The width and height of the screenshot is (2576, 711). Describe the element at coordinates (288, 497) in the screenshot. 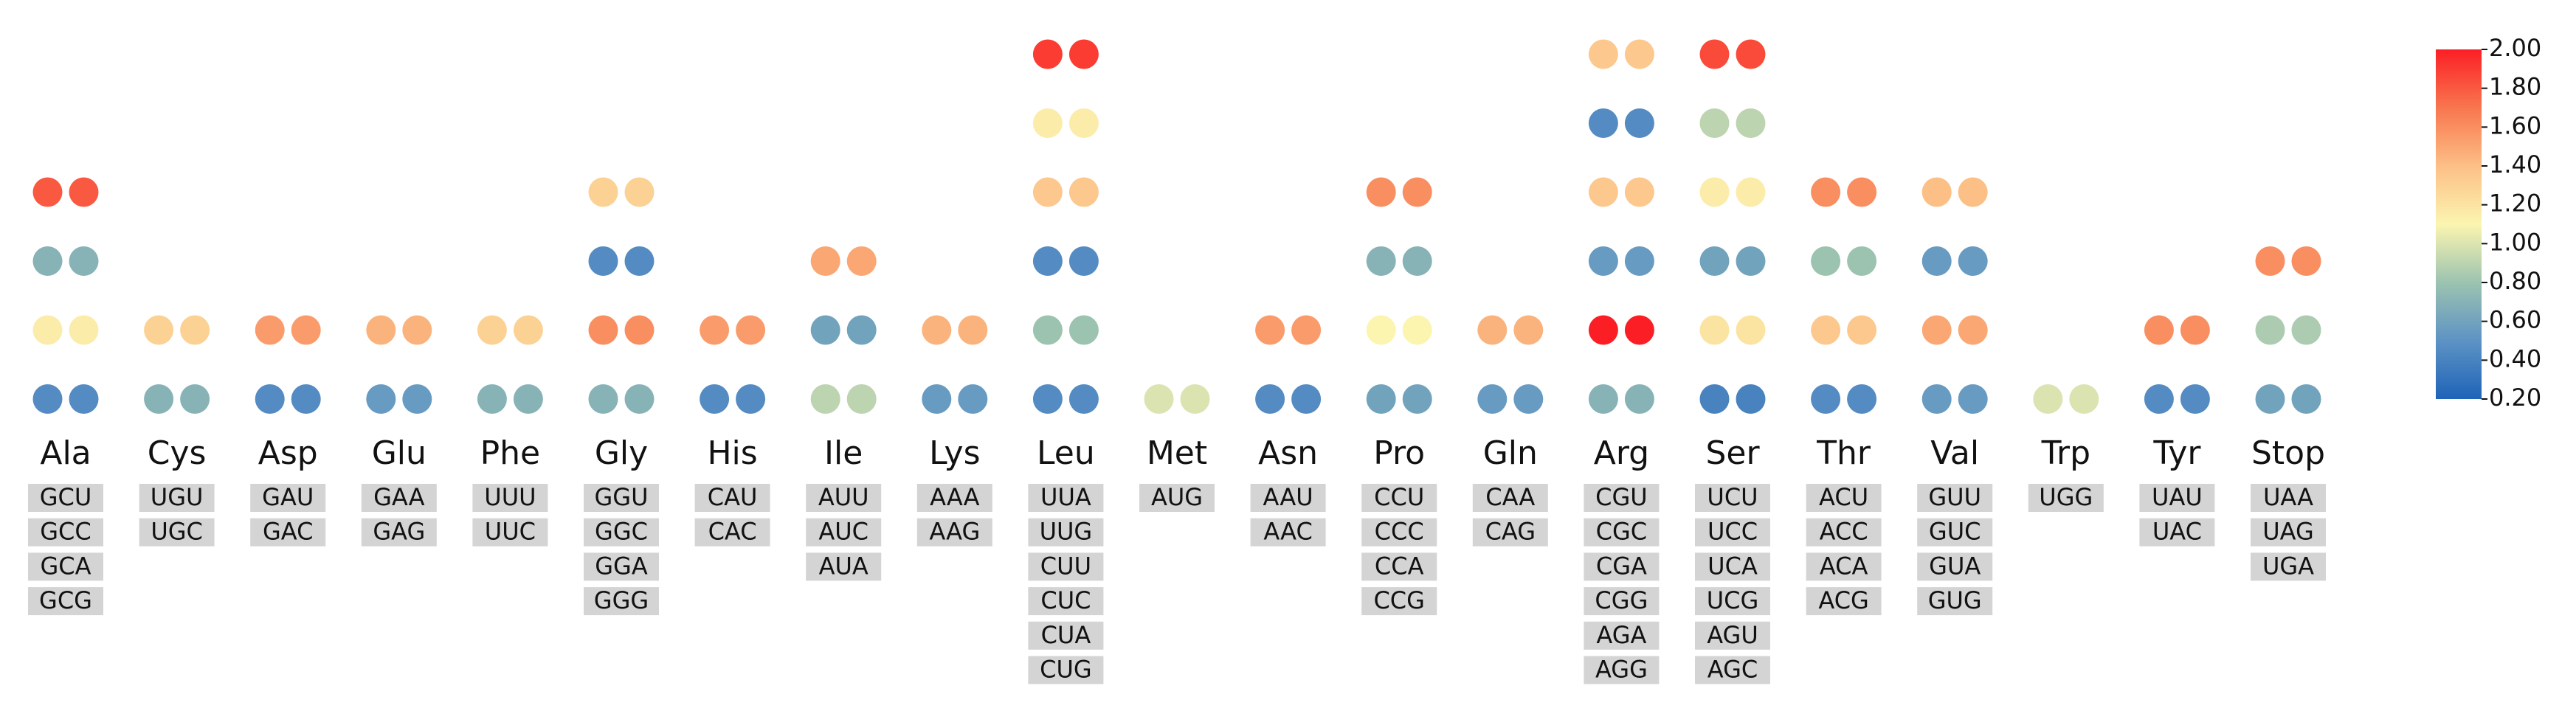

I see `codon-label: GAU` at that location.